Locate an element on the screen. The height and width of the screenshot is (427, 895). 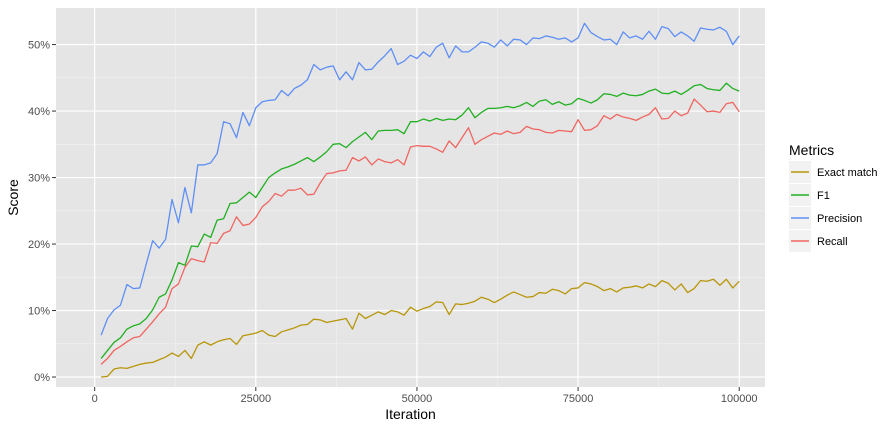
y-axis-title: Score is located at coordinates (13, 197).